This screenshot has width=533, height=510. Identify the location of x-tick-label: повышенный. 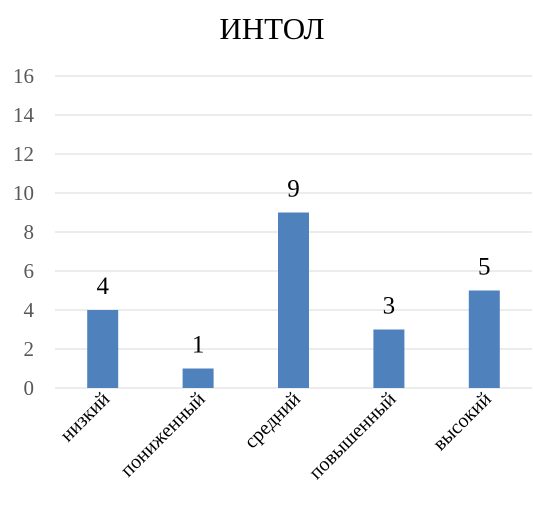
(353, 436).